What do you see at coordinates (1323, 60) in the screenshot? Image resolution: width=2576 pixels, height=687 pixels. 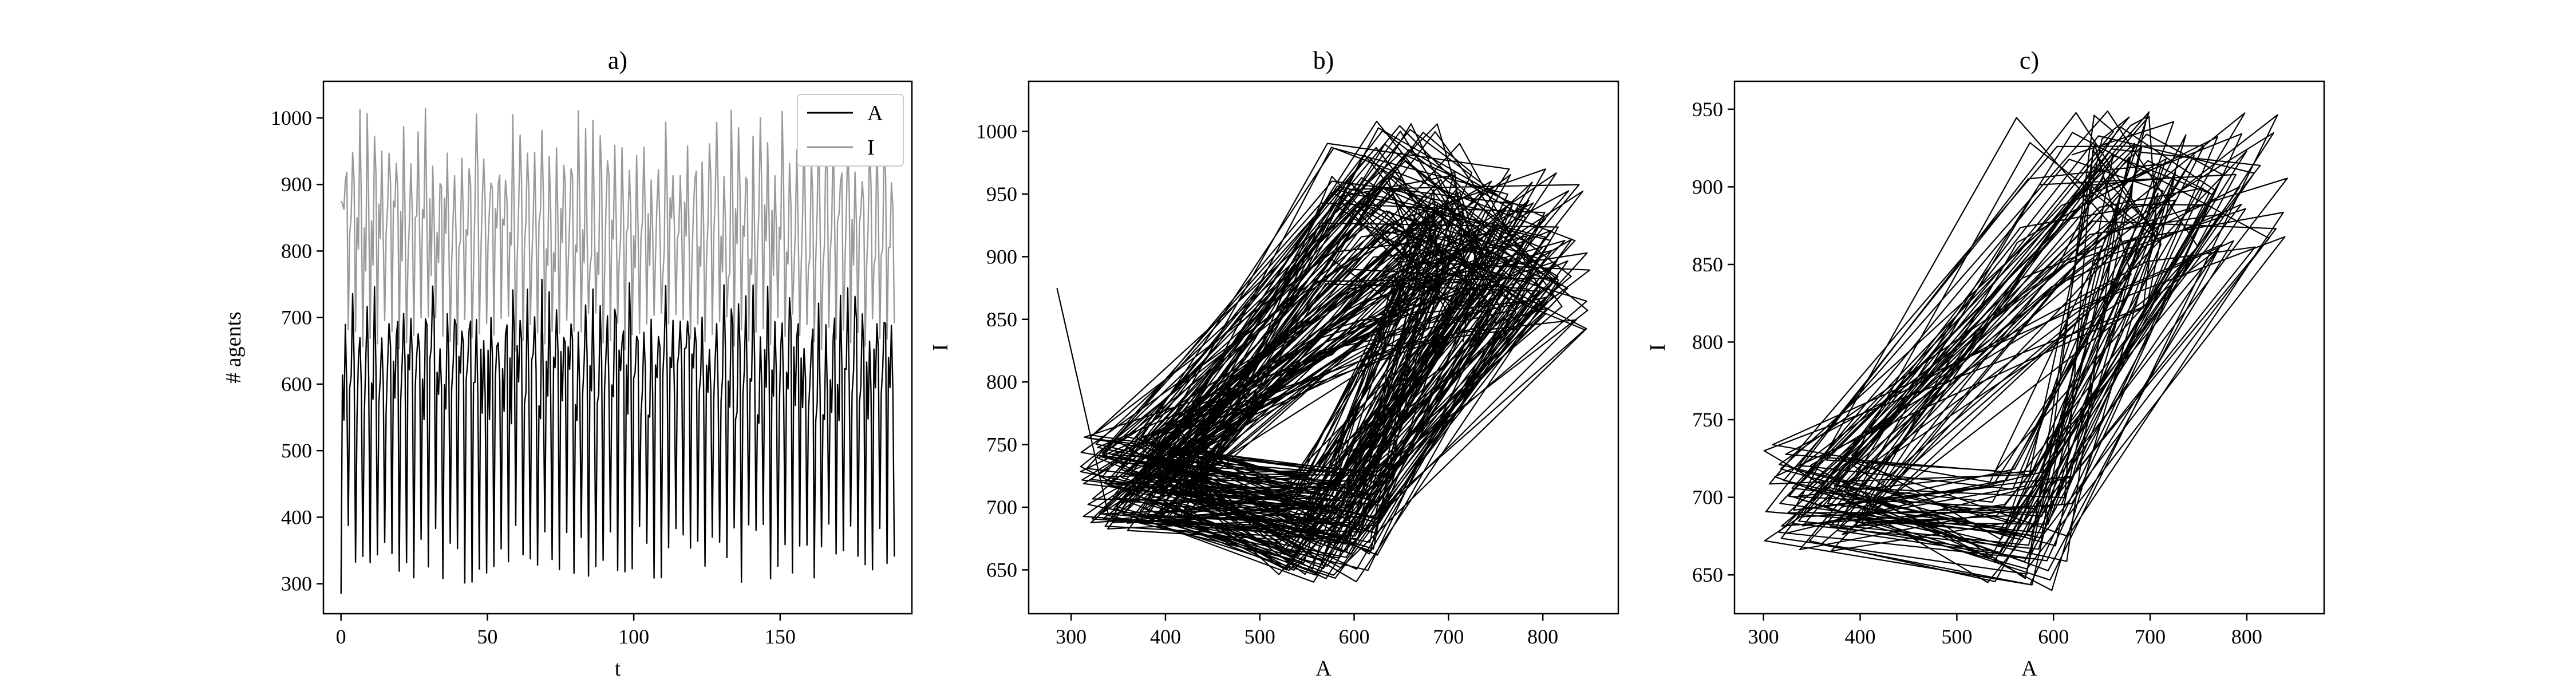 I see `panel-b-title: b)` at bounding box center [1323, 60].